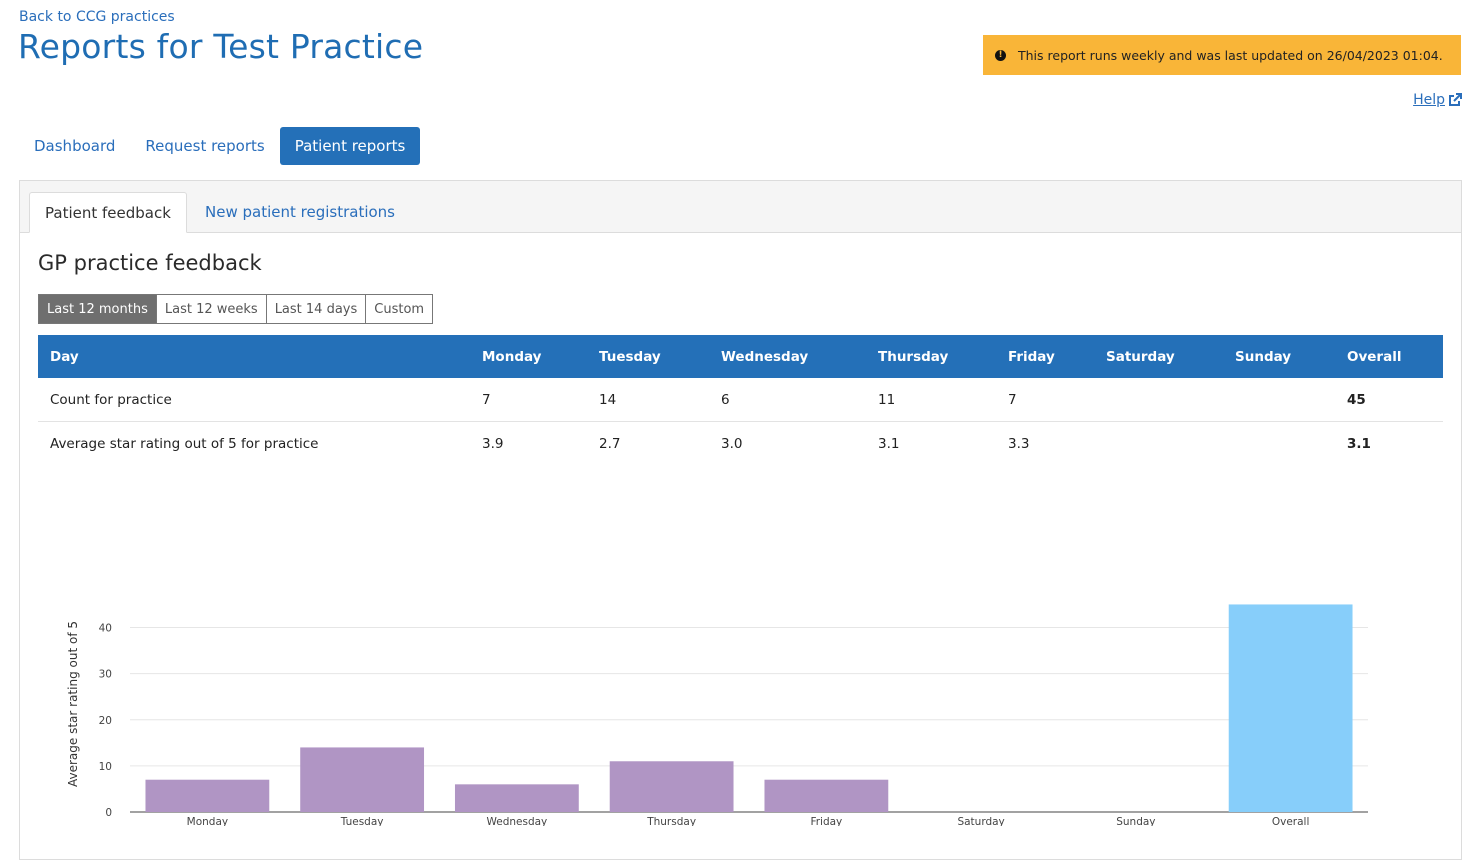  Describe the element at coordinates (671, 786) in the screenshot. I see `bar-thursday` at that location.